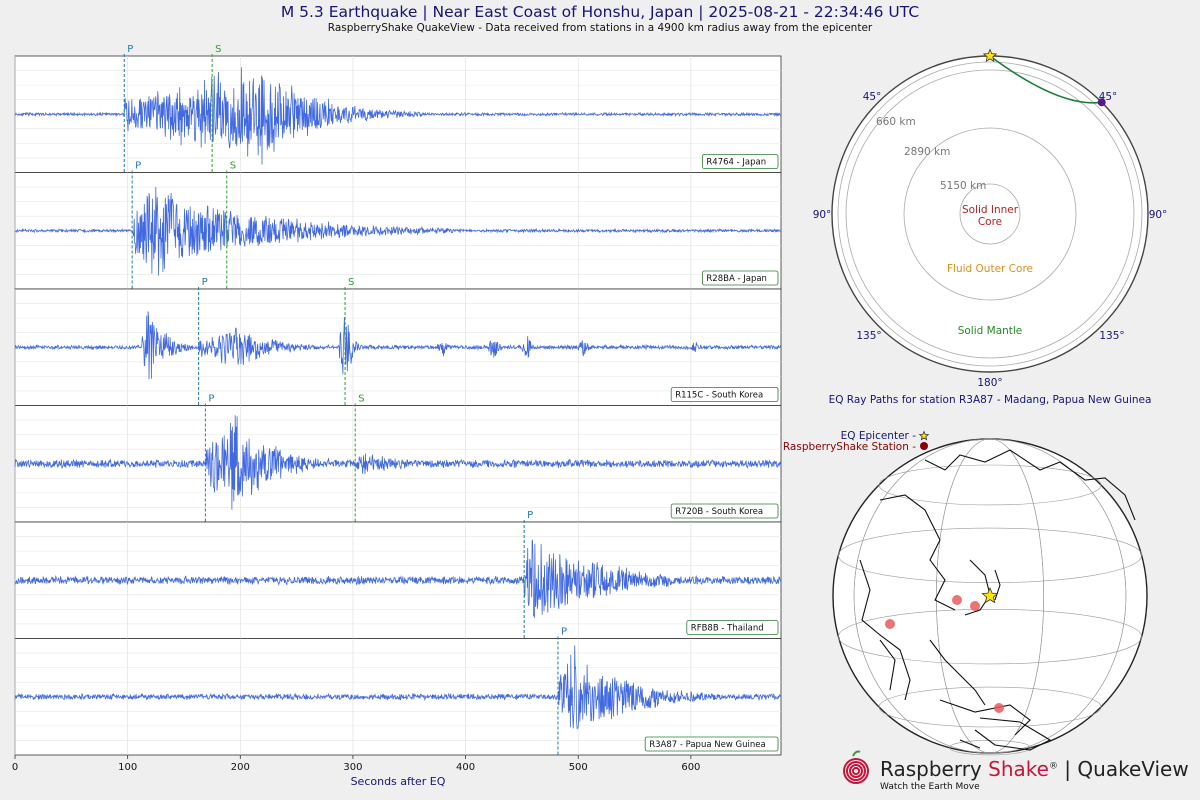 The height and width of the screenshot is (800, 1200). I want to click on station-label: R28BA - Japan, so click(736, 279).